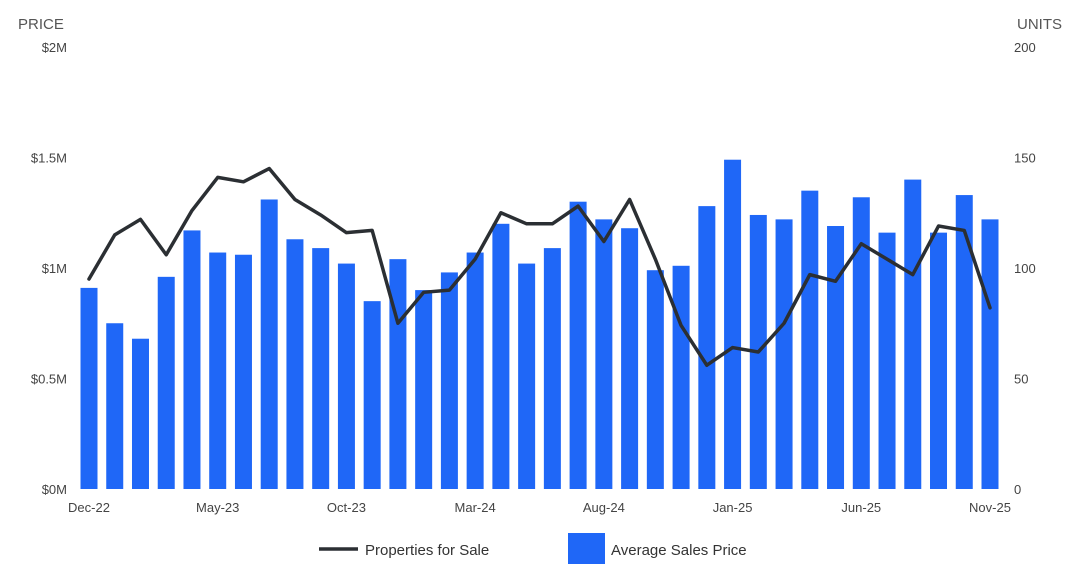  What do you see at coordinates (1025, 158) in the screenshot?
I see `y-right-tick-label: 150` at bounding box center [1025, 158].